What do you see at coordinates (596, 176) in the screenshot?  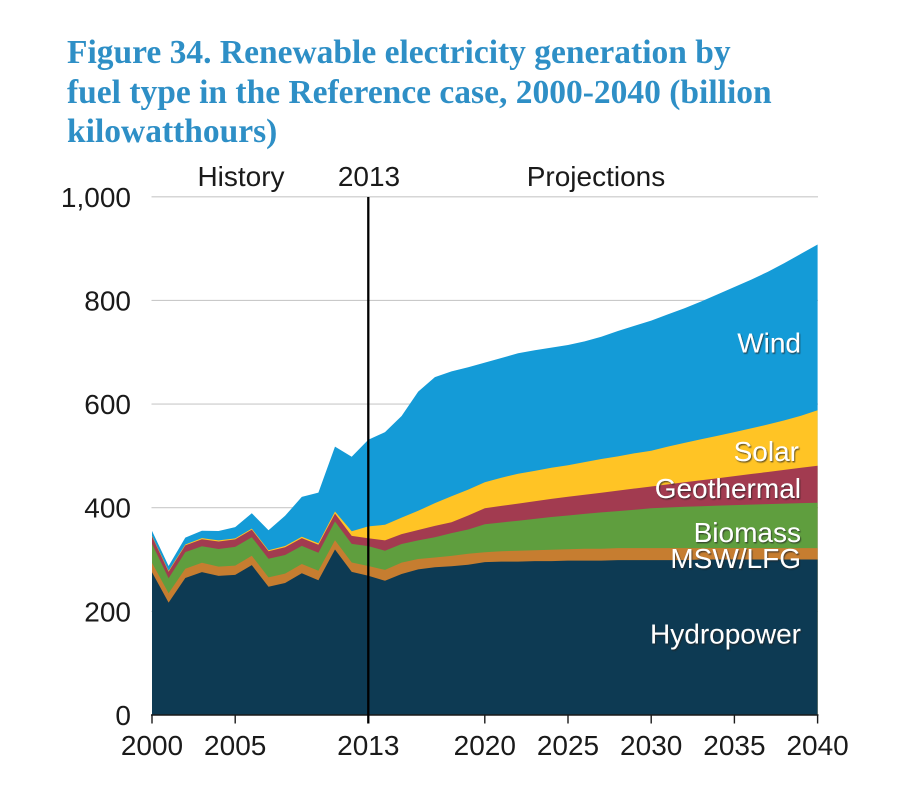 I see `svg-text: Projections` at bounding box center [596, 176].